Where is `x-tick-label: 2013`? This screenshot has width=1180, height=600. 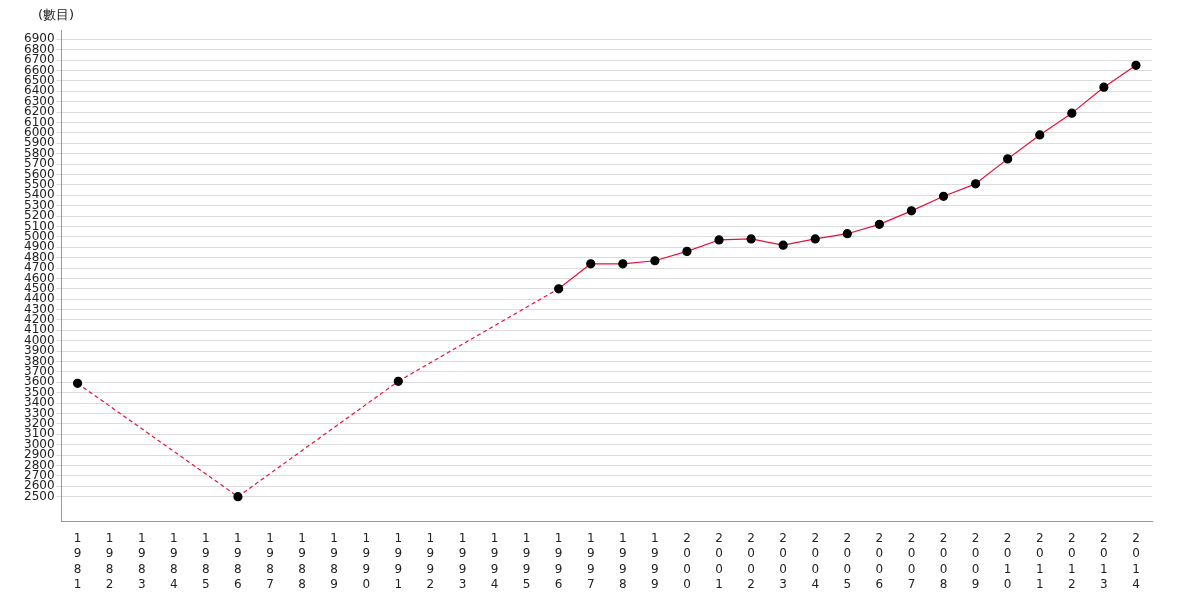
x-tick-label: 2013 is located at coordinates (1104, 561).